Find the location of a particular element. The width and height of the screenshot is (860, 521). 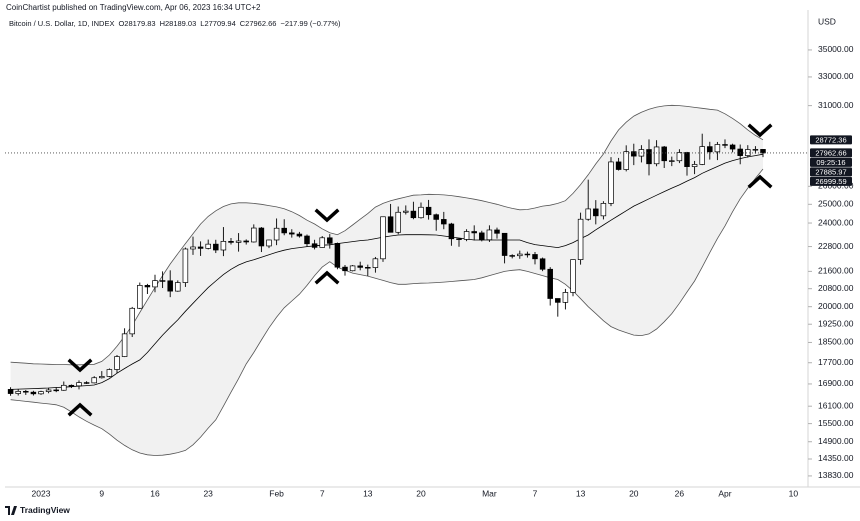

x-tick-label: Feb is located at coordinates (276, 493).